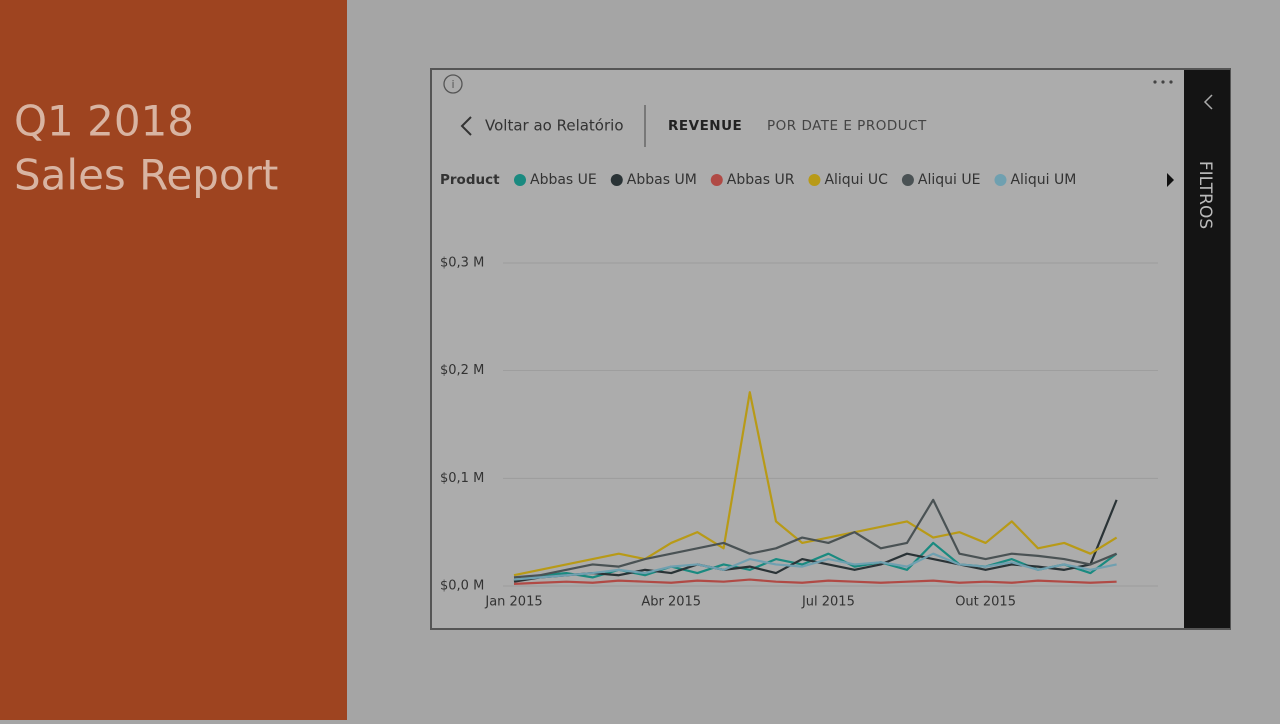  I want to click on sidebar-title: Q1 2018, so click(104, 121).